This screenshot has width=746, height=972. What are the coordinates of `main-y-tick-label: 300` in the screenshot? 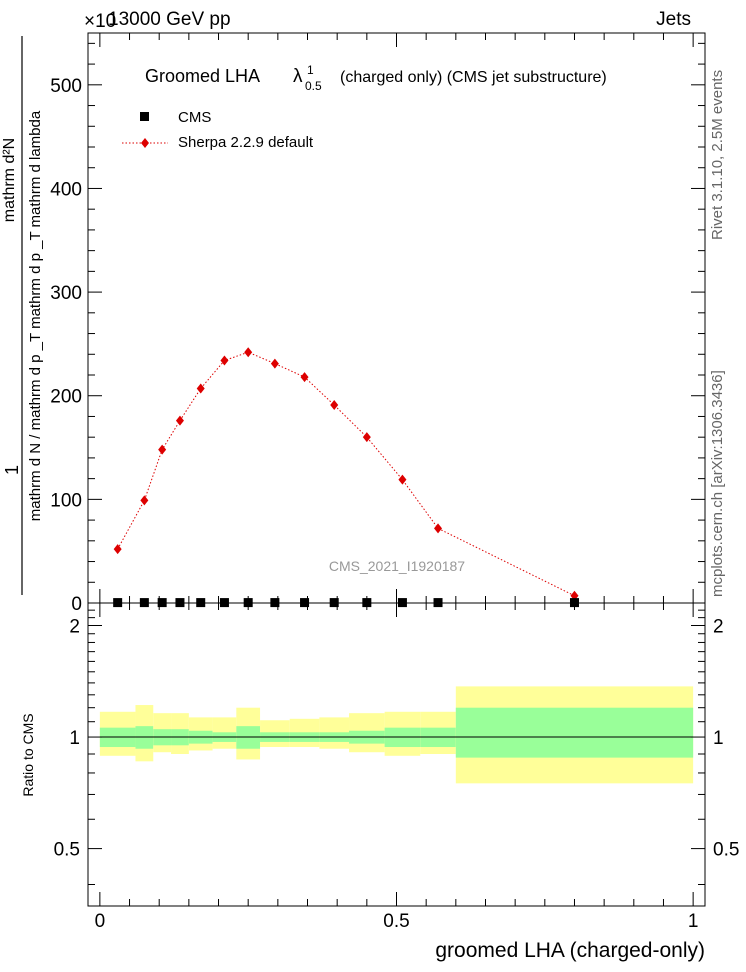 It's located at (66, 293).